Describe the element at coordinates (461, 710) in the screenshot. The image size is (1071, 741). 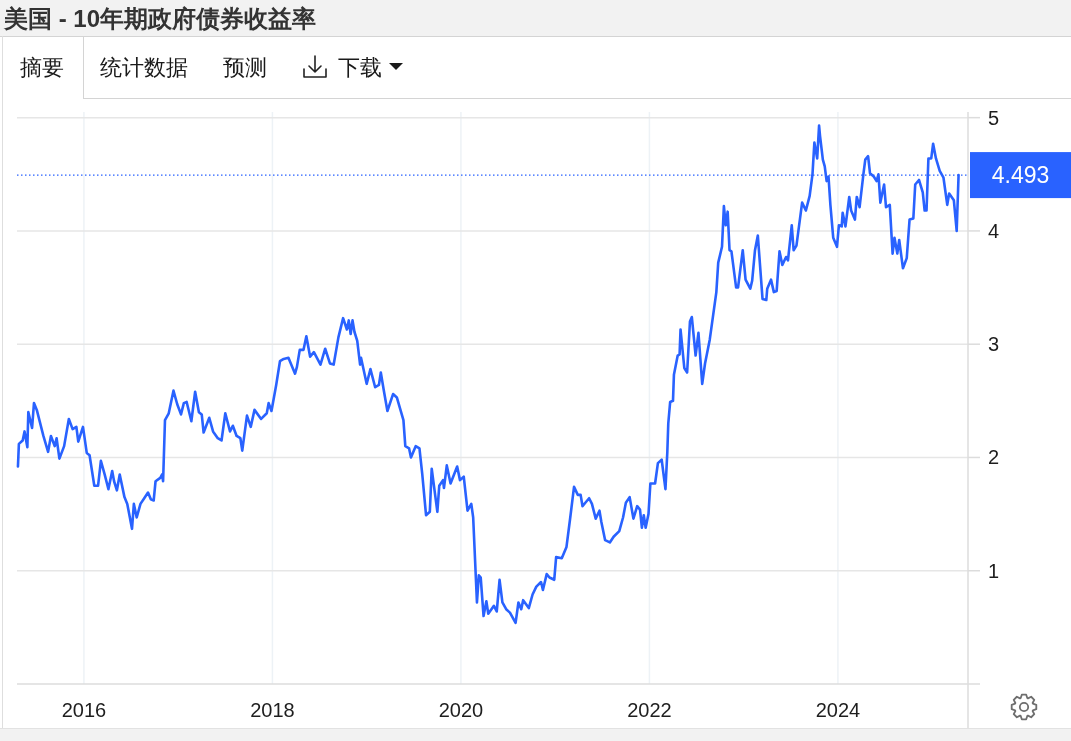
I see `x-tick-label: 2020` at that location.